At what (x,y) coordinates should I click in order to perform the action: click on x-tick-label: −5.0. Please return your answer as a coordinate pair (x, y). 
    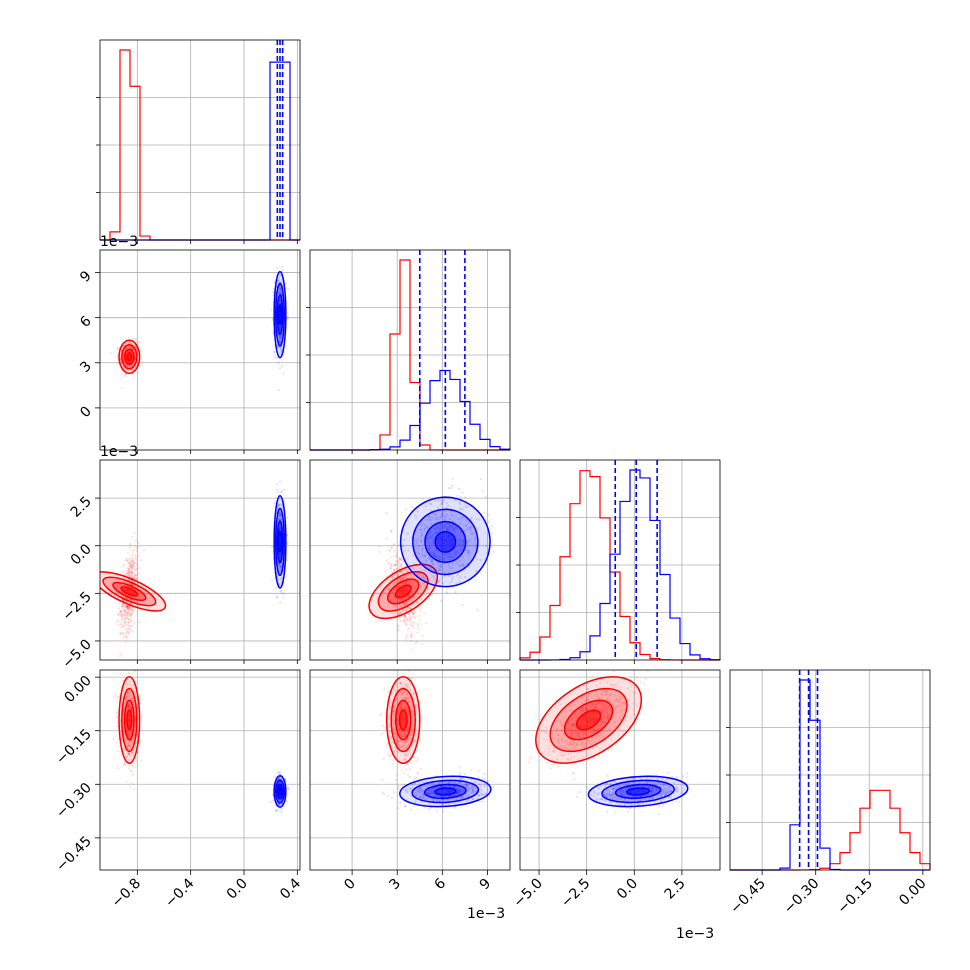
    Looking at the image, I should click on (528, 893).